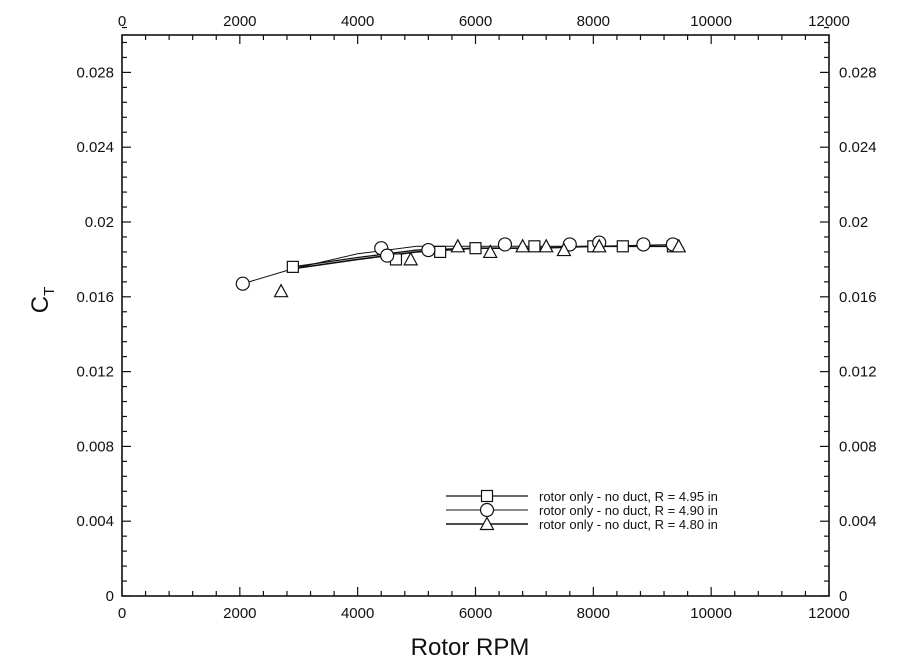 The width and height of the screenshot is (902, 665). Describe the element at coordinates (487, 510) in the screenshot. I see `legend-circle-marker` at that location.